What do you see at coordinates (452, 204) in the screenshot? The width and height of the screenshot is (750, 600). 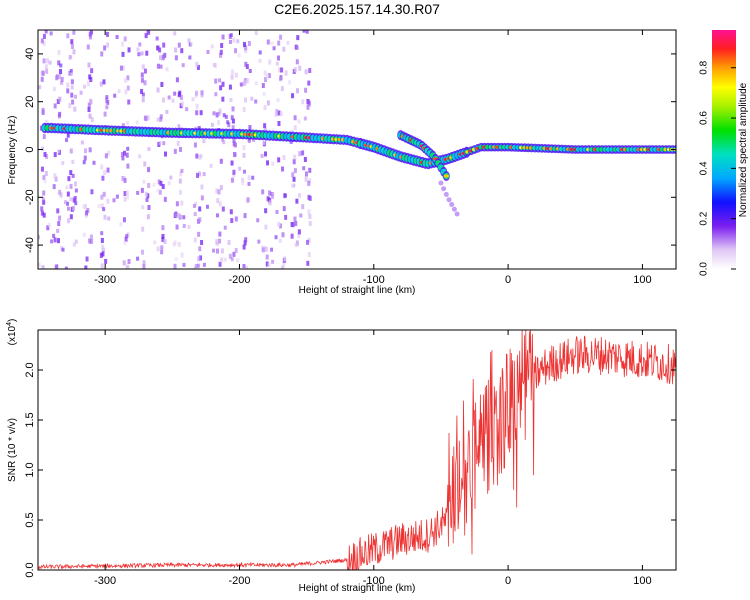 I see `tail-cell` at bounding box center [452, 204].